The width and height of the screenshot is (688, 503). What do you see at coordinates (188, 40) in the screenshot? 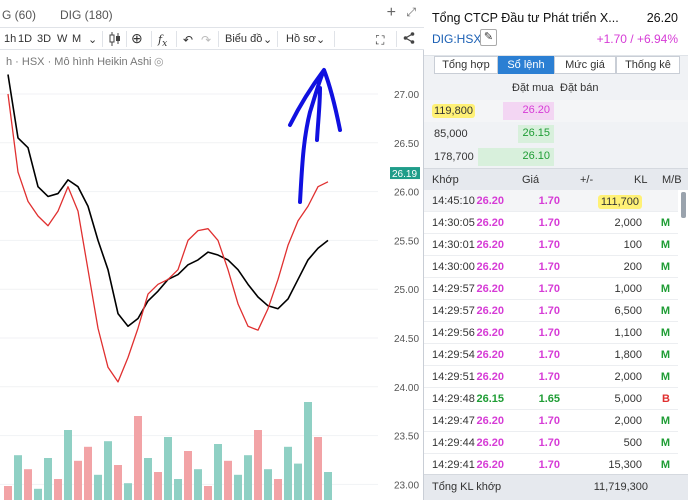
I see `undo-icon: ↶` at bounding box center [188, 40].